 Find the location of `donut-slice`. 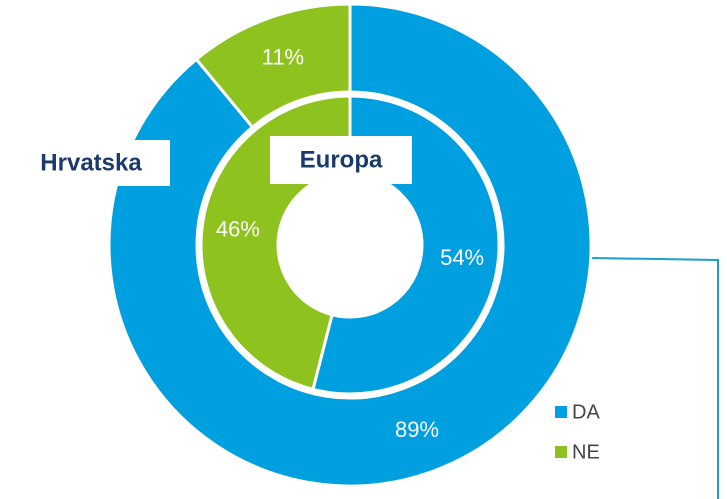

donut-slice is located at coordinates (273, 66).